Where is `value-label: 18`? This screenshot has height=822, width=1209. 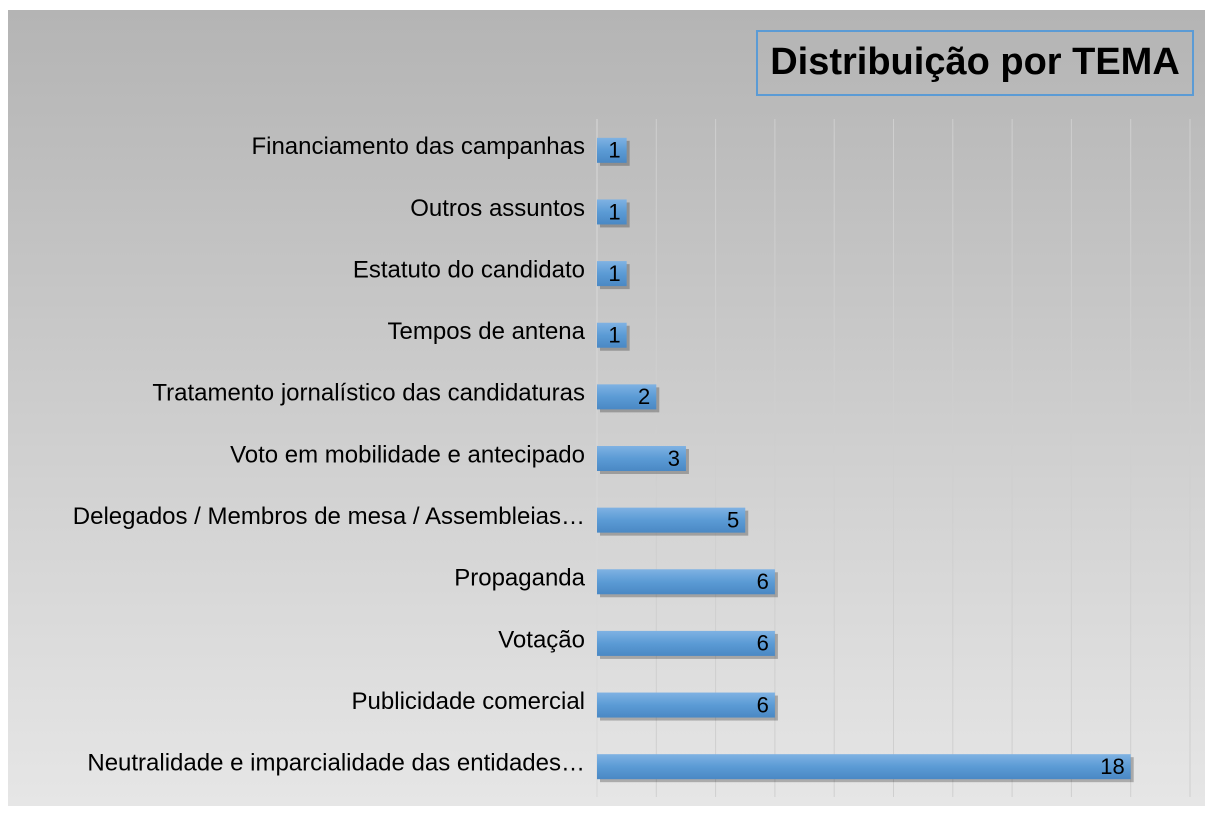
value-label: 18 is located at coordinates (1112, 766).